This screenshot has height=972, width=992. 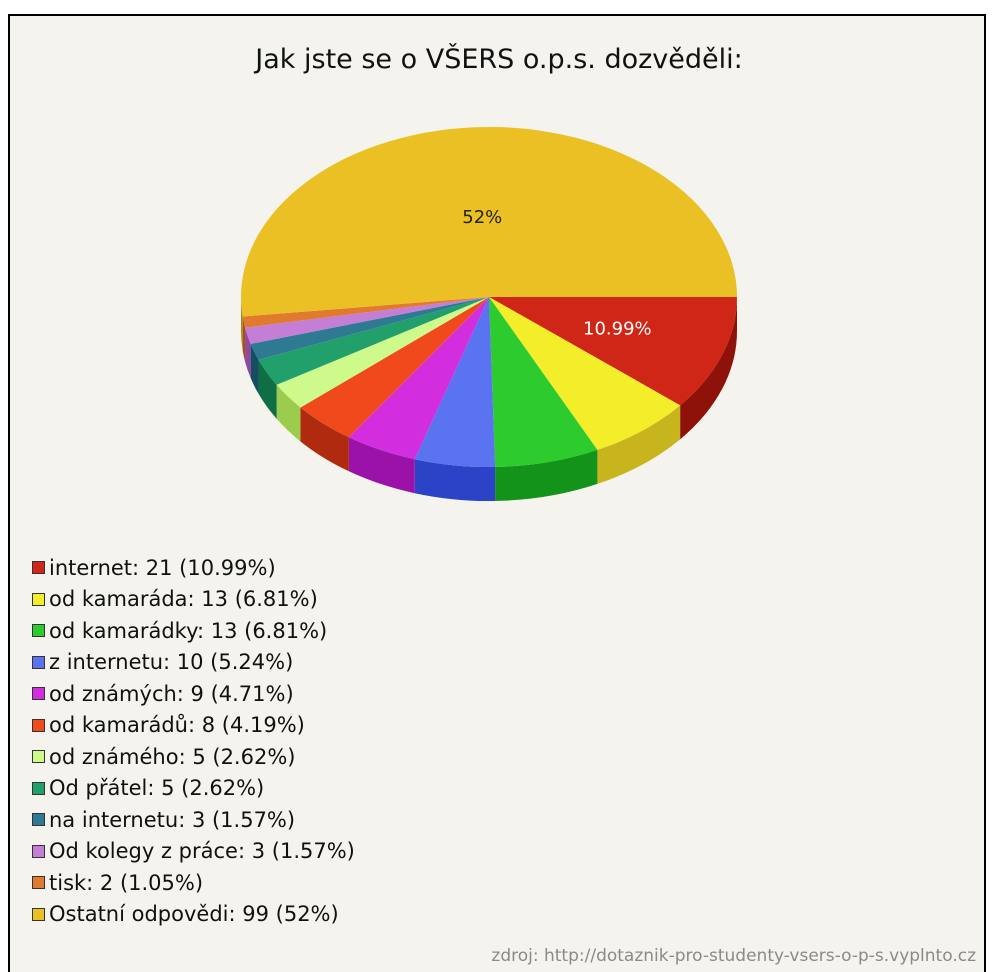 I want to click on pie-side-od-kamarada, so click(x=639, y=444).